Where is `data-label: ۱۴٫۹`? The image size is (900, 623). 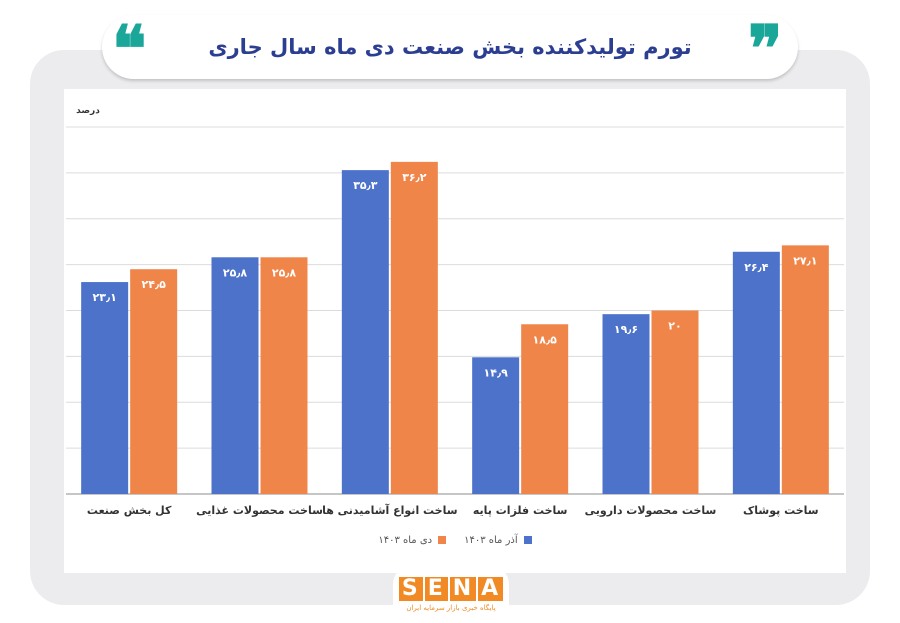 data-label: ۱۴٫۹ is located at coordinates (496, 372).